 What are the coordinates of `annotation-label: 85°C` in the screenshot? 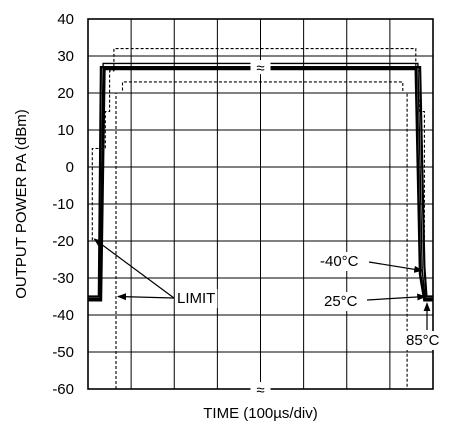 It's located at (423, 340).